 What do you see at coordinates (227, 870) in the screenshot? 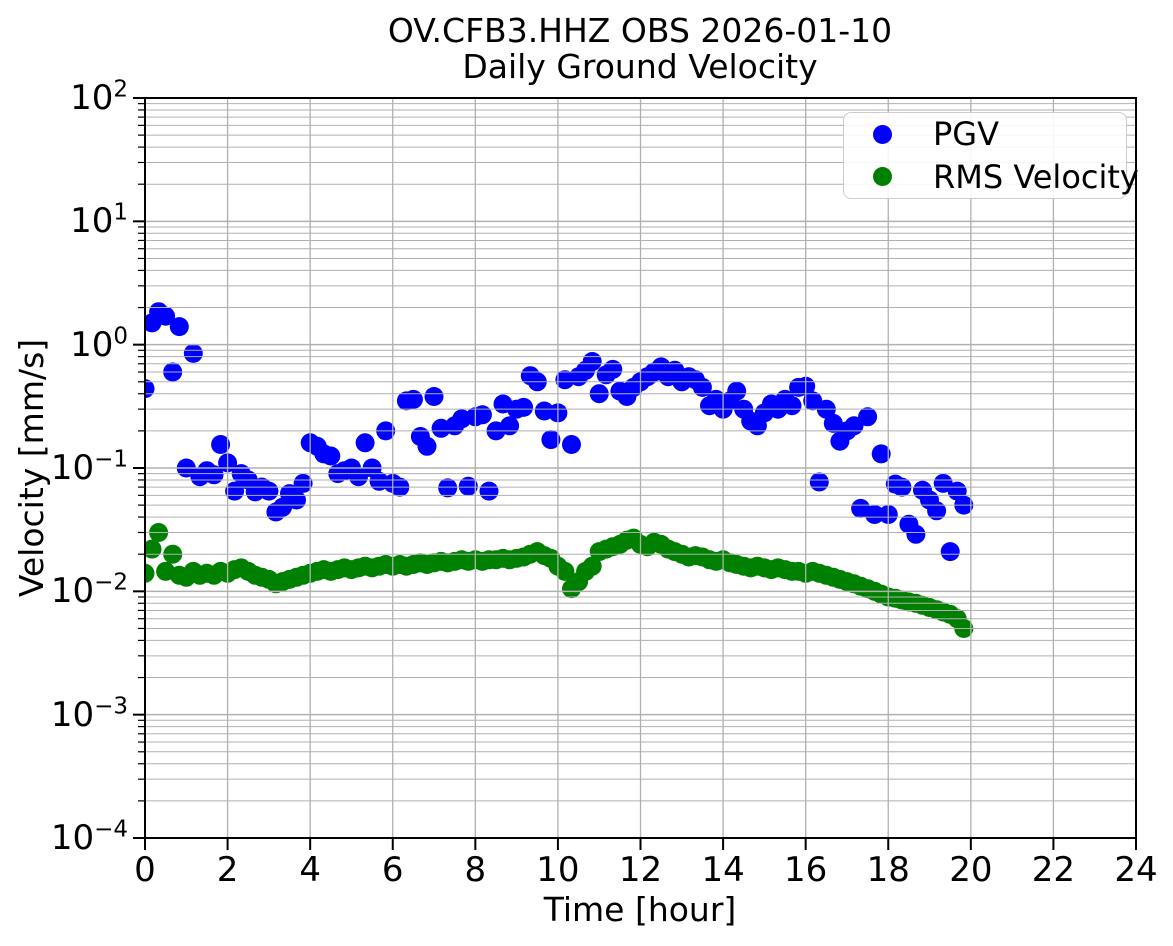
I see `x-tick-label: 2` at bounding box center [227, 870].